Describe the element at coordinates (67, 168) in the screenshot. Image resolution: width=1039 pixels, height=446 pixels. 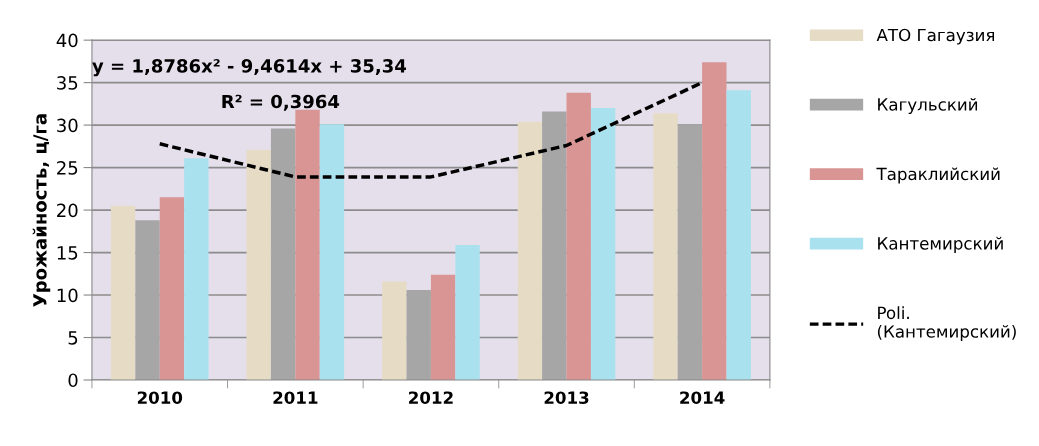
I see `y-tick-label: 25` at that location.